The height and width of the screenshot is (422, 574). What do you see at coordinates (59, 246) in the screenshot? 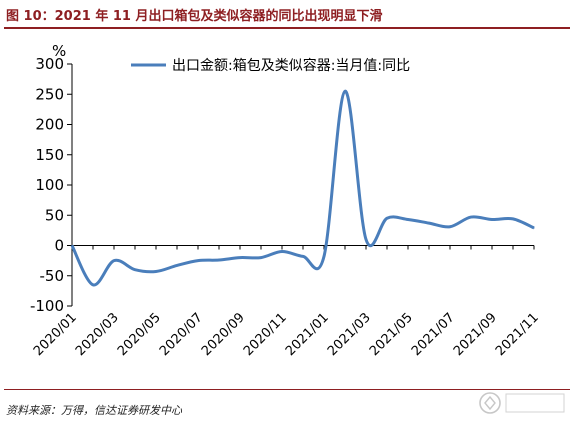
I see `y-tick-label: 0` at bounding box center [59, 246].